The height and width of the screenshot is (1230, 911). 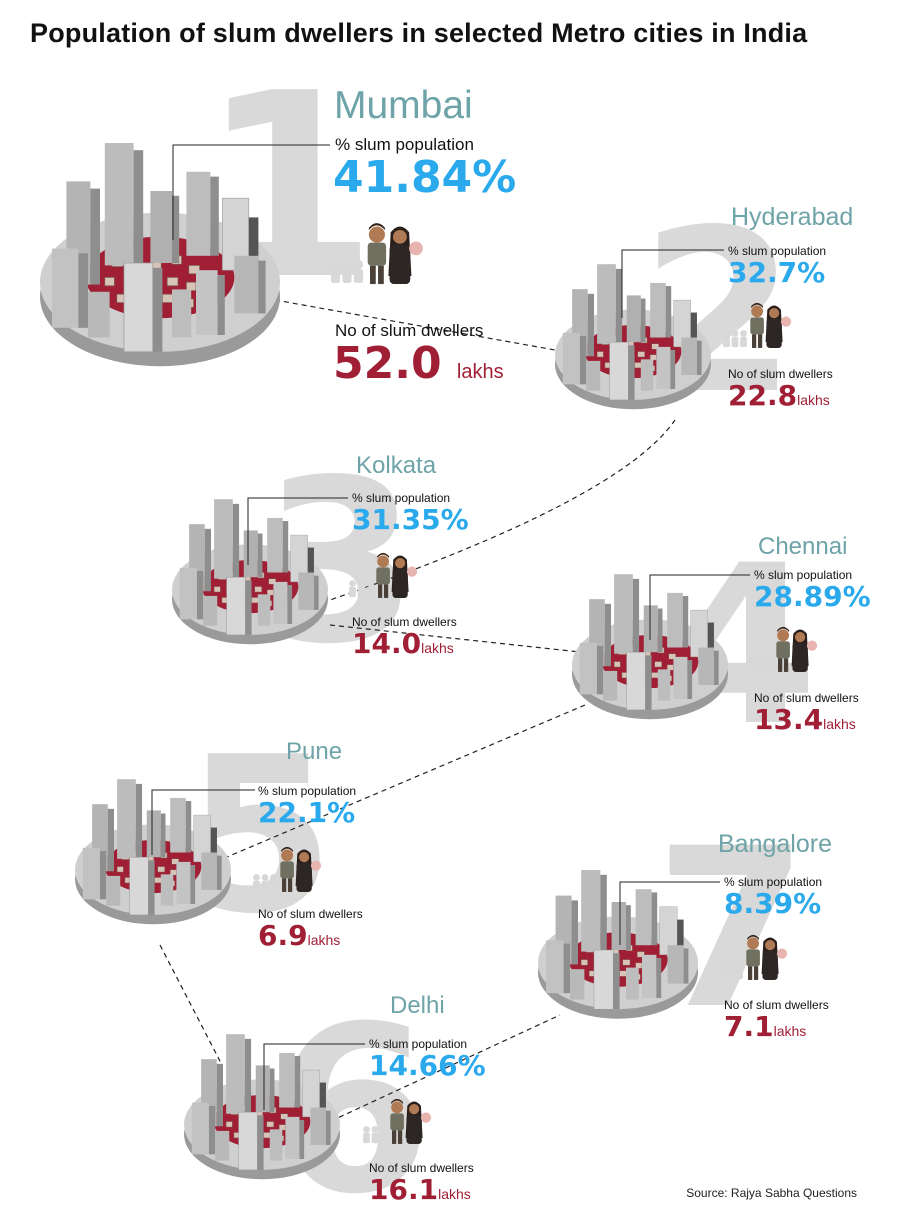 I want to click on dwellers-value: 16.1lakhs, so click(x=420, y=1189).